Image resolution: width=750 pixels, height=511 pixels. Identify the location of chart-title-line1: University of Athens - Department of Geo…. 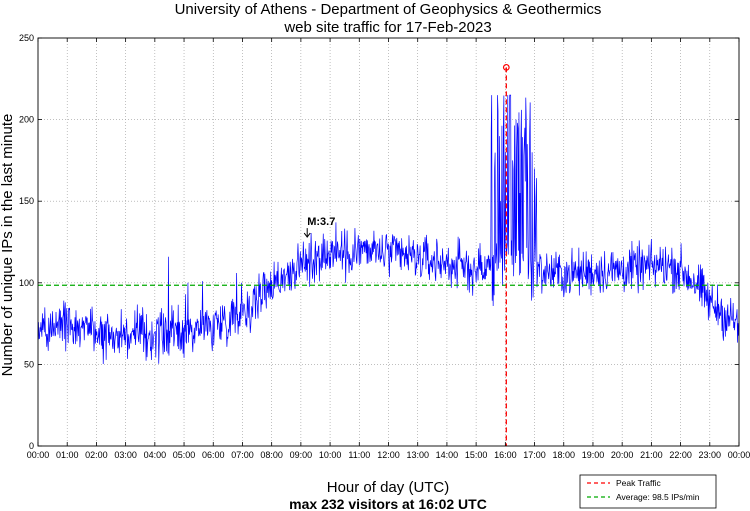
(388, 9).